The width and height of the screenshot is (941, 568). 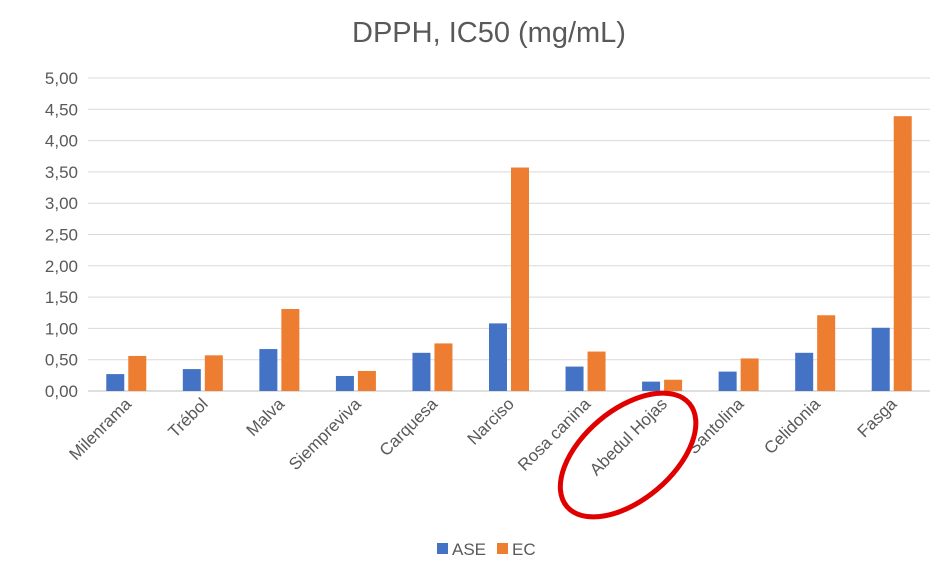 What do you see at coordinates (61, 109) in the screenshot?
I see `y-tick-label: 4,50` at bounding box center [61, 109].